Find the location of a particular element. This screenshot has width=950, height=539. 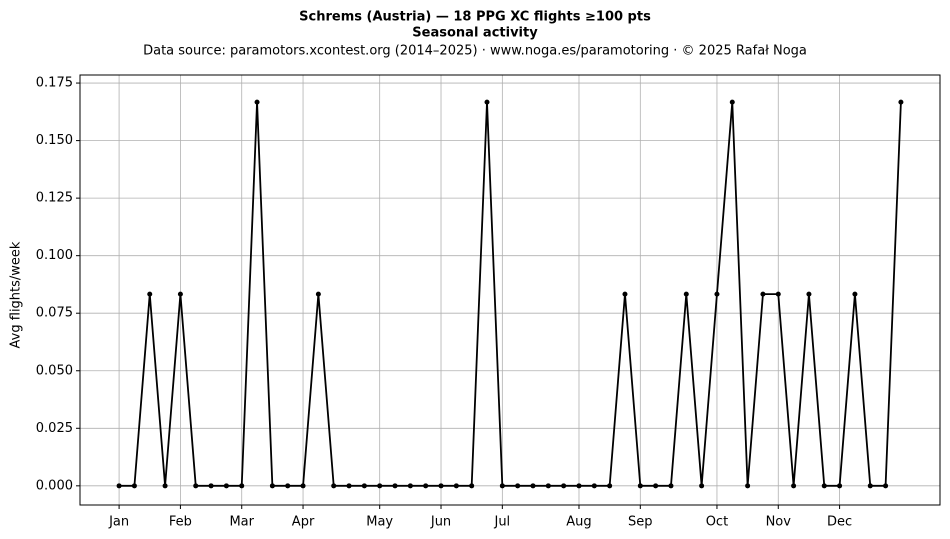

y-tick-label: 0.150 is located at coordinates (54, 140).